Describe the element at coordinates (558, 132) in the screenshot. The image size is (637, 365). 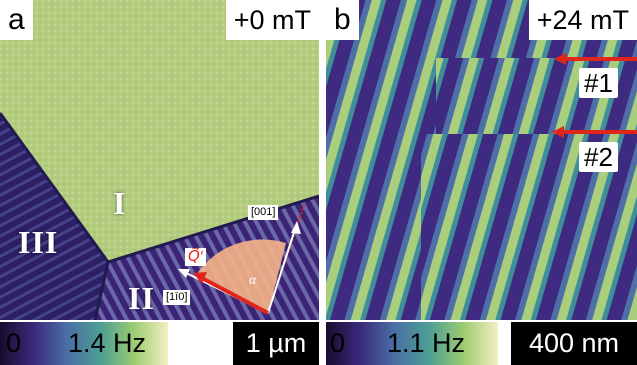
I see `marker-2-arrow-head` at that location.